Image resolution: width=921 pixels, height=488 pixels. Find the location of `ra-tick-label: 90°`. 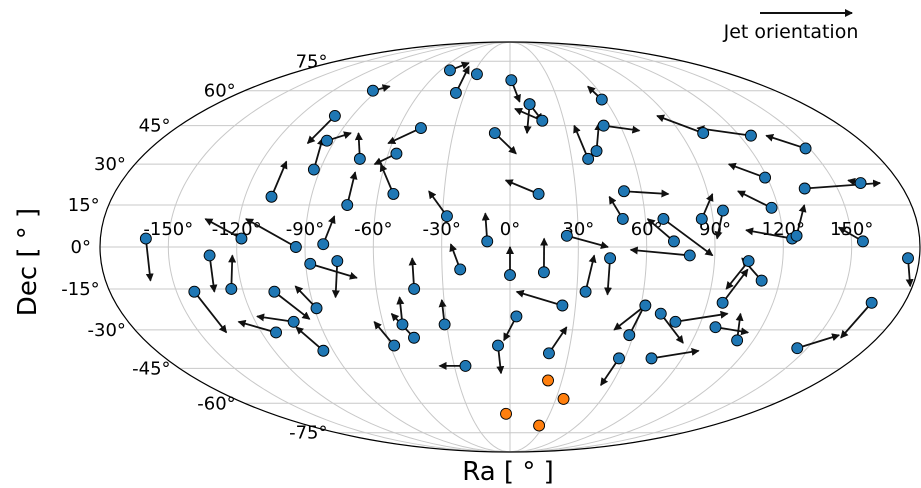

ra-tick-label: 90° is located at coordinates (715, 229).